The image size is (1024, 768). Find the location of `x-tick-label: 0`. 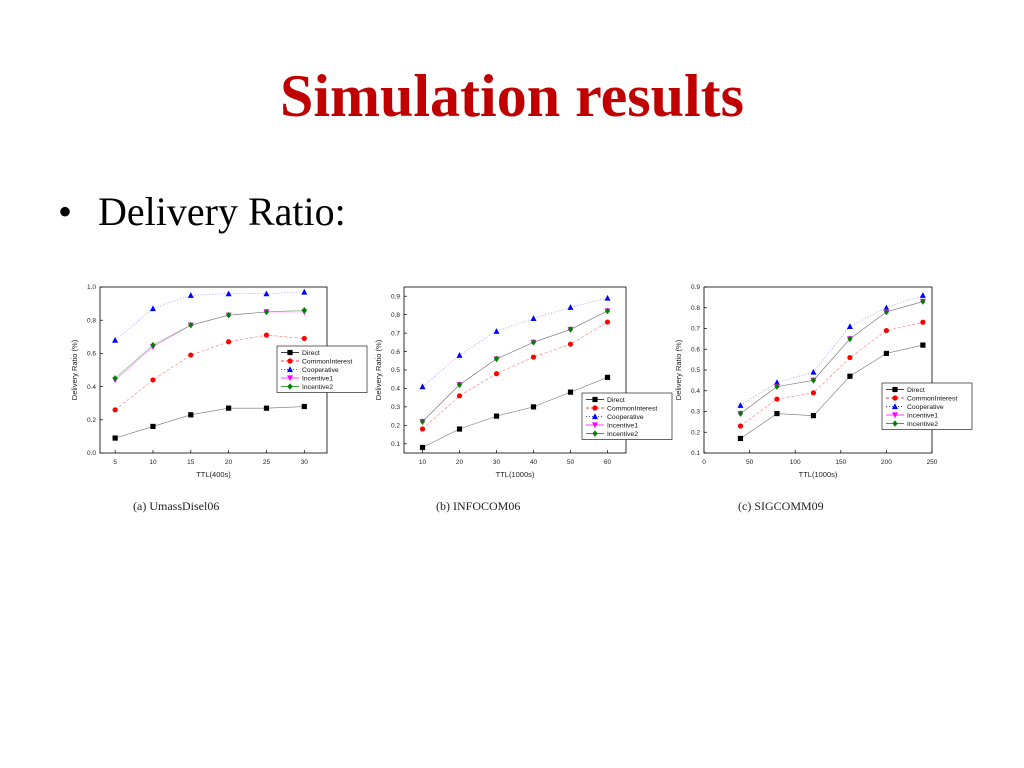

x-tick-label: 0 is located at coordinates (704, 462).